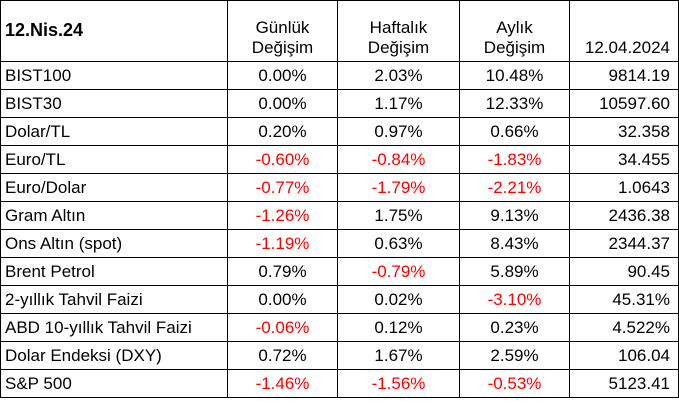  Describe the element at coordinates (398, 215) in the screenshot. I see `weekly-change-cell: 1.75%` at that location.